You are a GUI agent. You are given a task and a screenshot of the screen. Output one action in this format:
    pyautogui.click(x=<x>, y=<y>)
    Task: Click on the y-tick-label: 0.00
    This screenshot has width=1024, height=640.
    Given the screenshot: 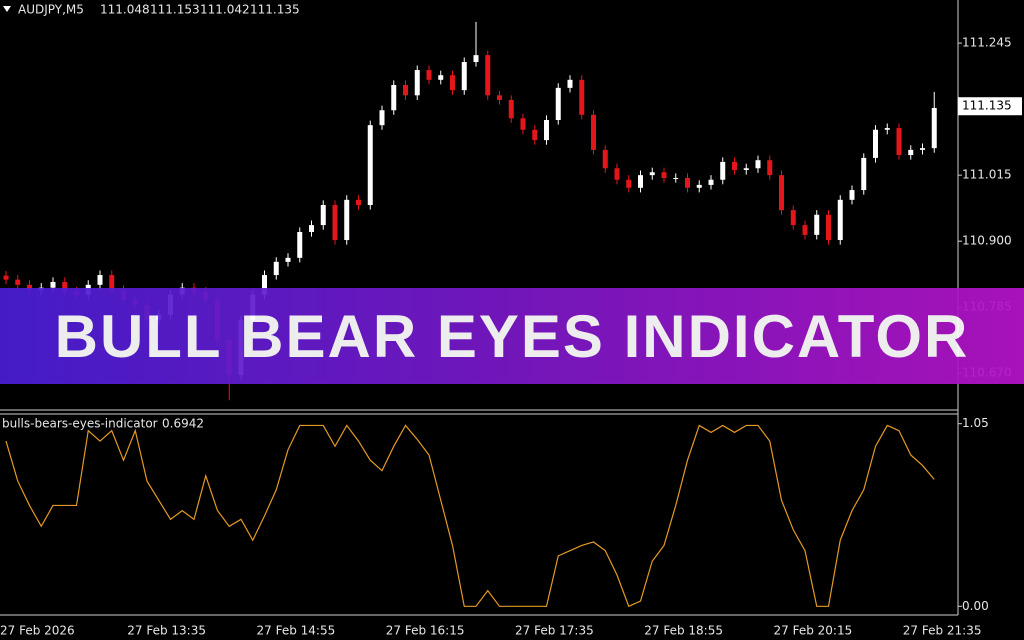 What is the action you would take?
    pyautogui.click(x=975, y=606)
    